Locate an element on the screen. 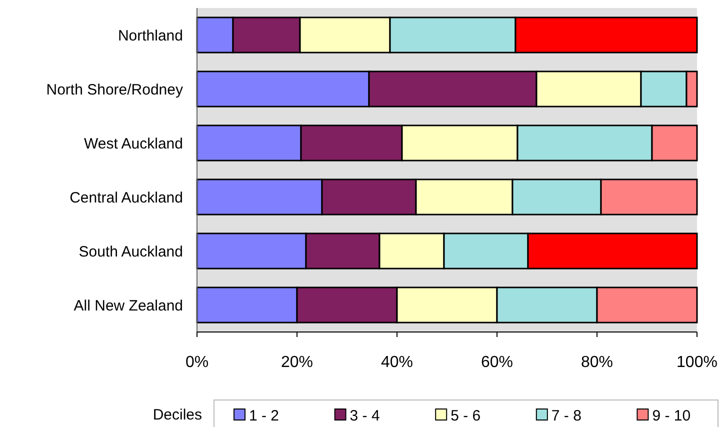 The height and width of the screenshot is (427, 719). legend-label: 1 - 2 is located at coordinates (264, 415).